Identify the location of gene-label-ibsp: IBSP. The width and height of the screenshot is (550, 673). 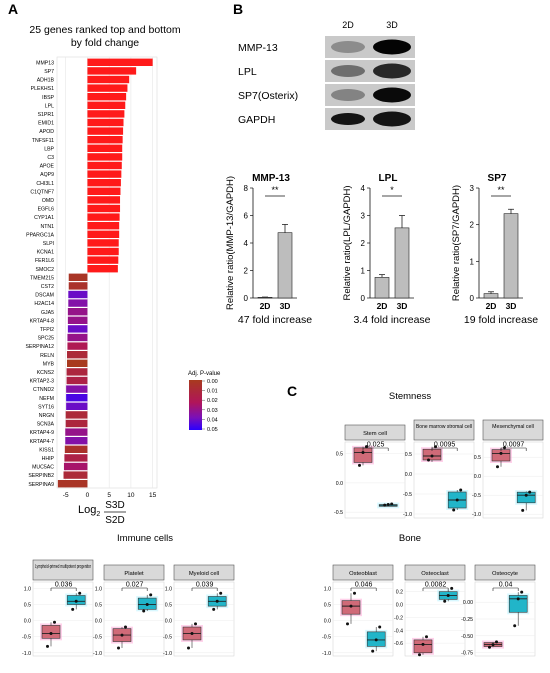
(48, 98).